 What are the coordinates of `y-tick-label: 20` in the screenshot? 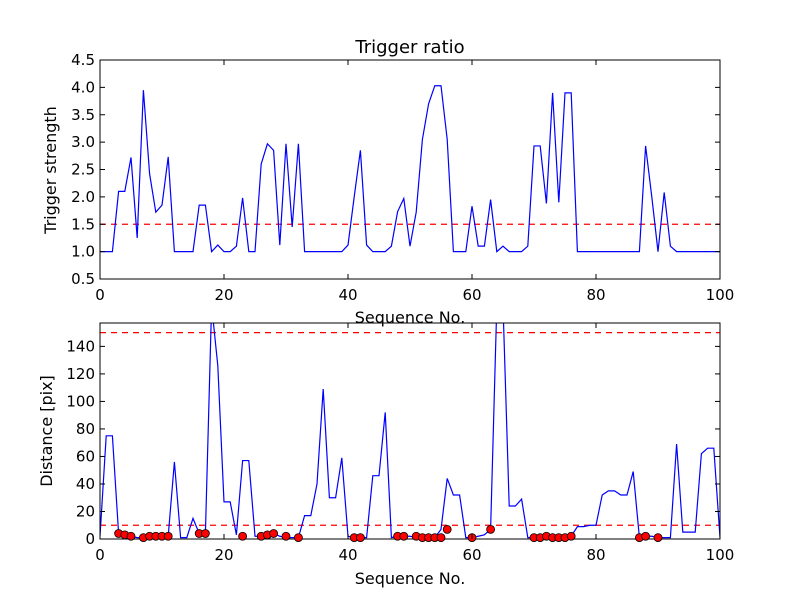 It's located at (85, 511).